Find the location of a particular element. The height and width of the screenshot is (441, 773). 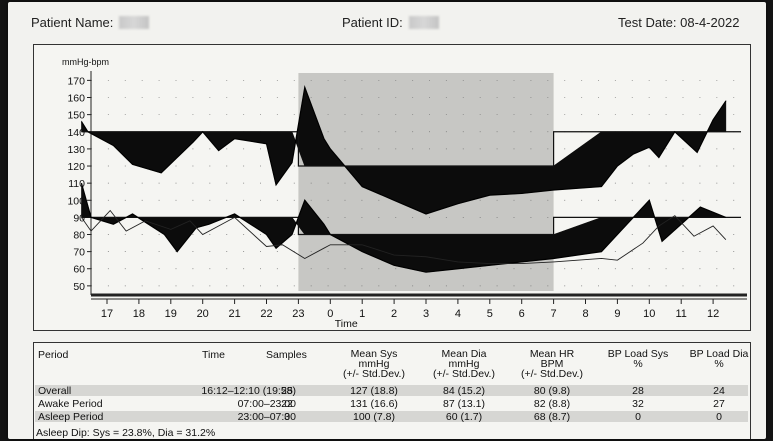

table-cell-sys: 131 (16.6) is located at coordinates (374, 404).